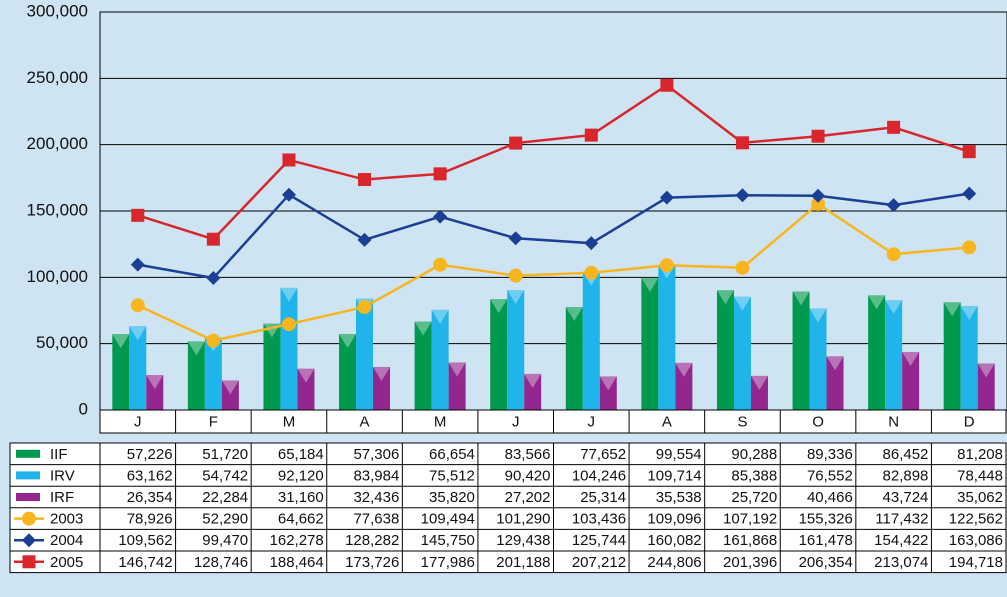 This screenshot has width=1007, height=597. Describe the element at coordinates (372, 540) in the screenshot. I see `table-cell: 128,282` at that location.